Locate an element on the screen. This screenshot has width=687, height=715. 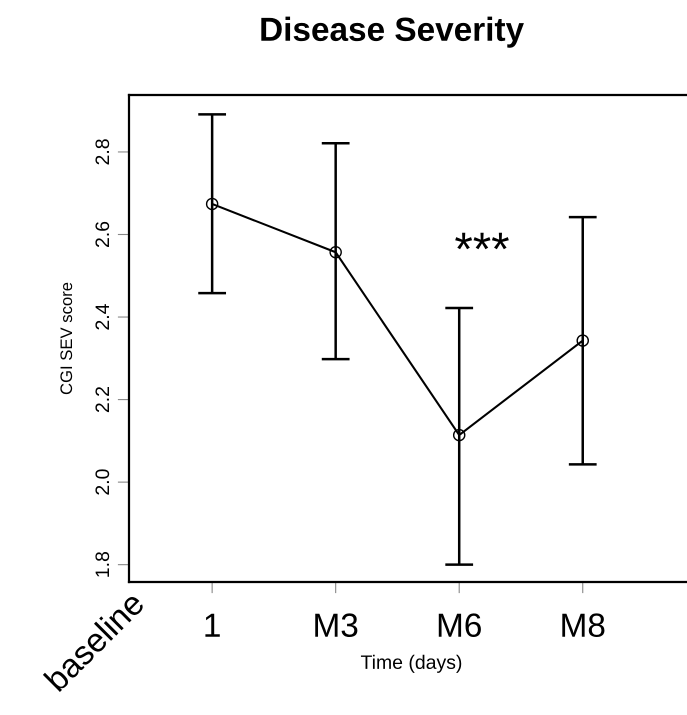
x-tick-label: M6 is located at coordinates (459, 625).